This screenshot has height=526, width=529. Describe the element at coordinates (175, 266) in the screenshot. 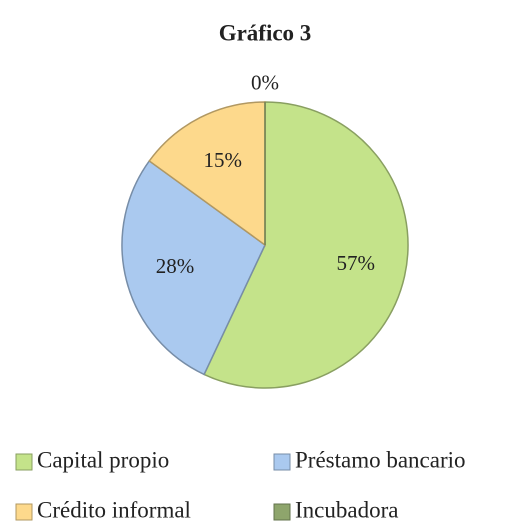

I see `slice-label: 28%` at that location.